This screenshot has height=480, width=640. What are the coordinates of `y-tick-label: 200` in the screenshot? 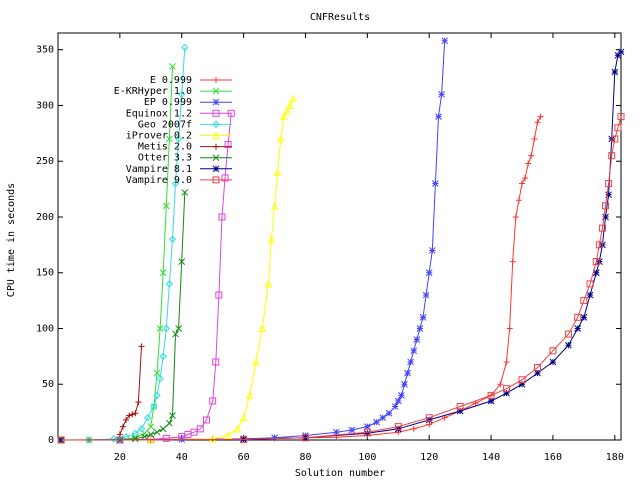 It's located at (45, 217).